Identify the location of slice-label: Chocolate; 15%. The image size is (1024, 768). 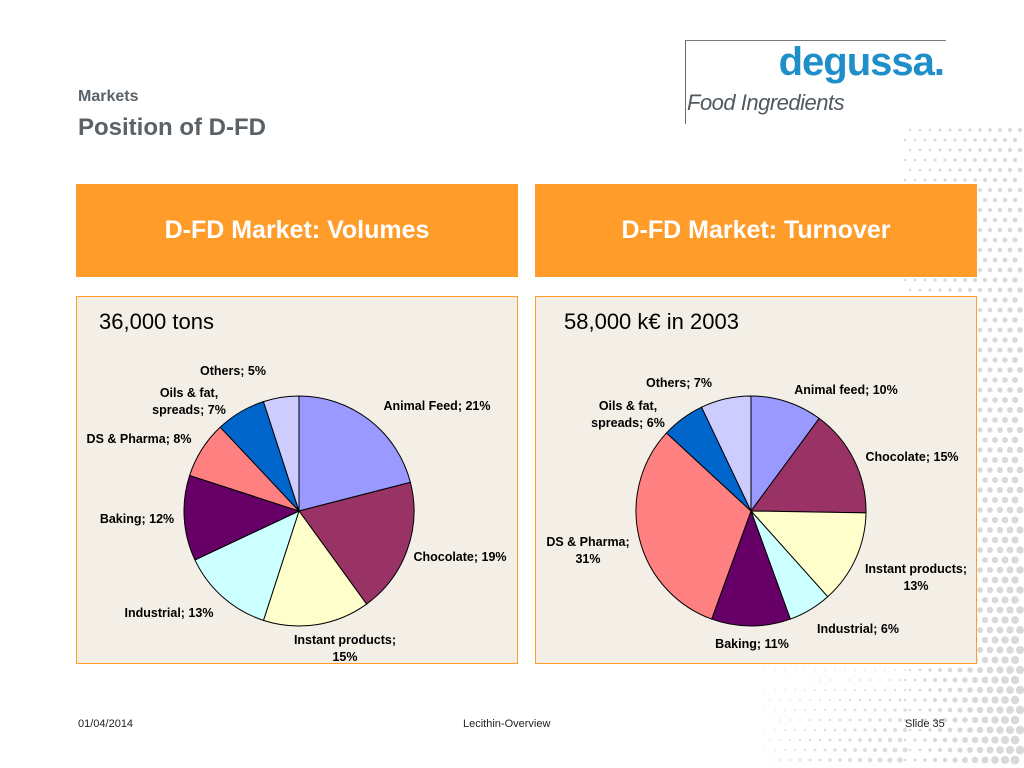
(911, 457).